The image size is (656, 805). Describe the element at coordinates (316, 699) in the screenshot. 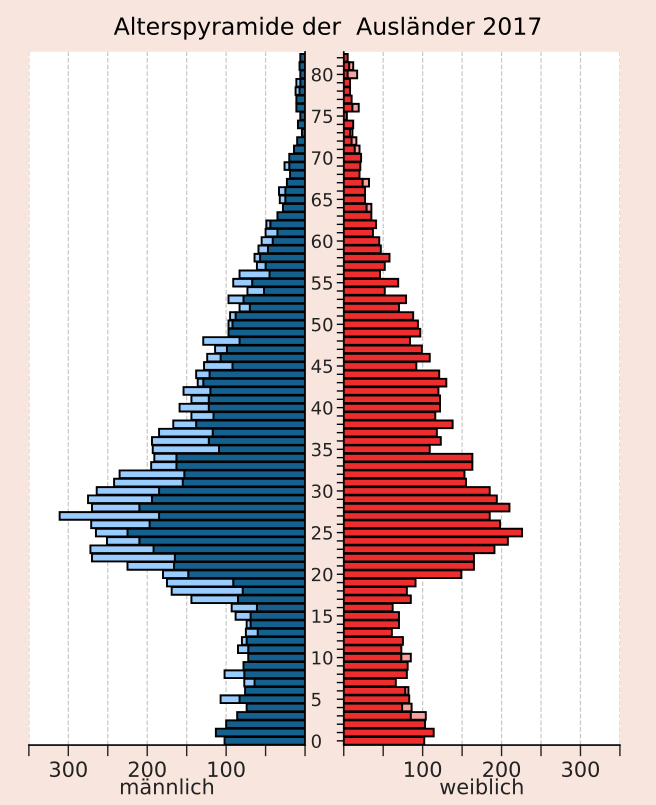

I see `y-tick-label: 5` at that location.